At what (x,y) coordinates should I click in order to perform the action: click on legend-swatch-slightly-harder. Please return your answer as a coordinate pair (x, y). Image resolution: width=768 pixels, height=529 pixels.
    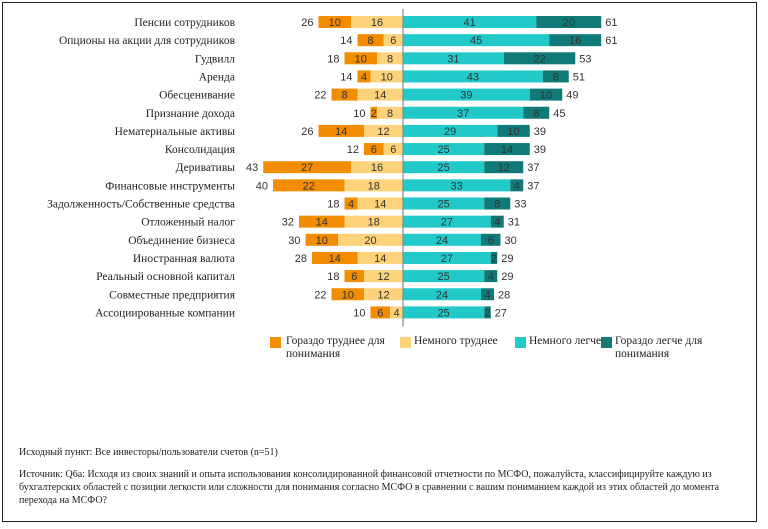
    Looking at the image, I should click on (405, 342).